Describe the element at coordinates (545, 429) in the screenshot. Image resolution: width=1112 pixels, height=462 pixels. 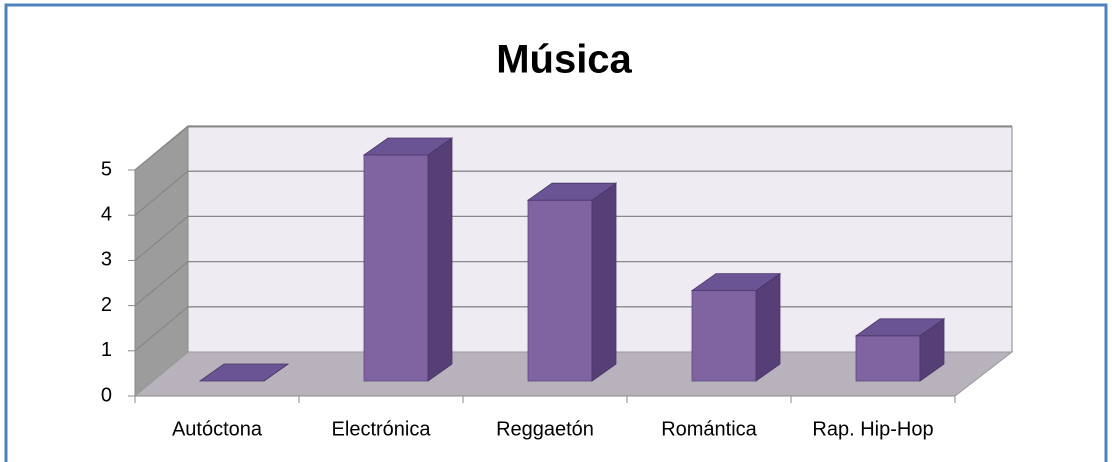
I see `x-tick-label: Reggaetón` at that location.